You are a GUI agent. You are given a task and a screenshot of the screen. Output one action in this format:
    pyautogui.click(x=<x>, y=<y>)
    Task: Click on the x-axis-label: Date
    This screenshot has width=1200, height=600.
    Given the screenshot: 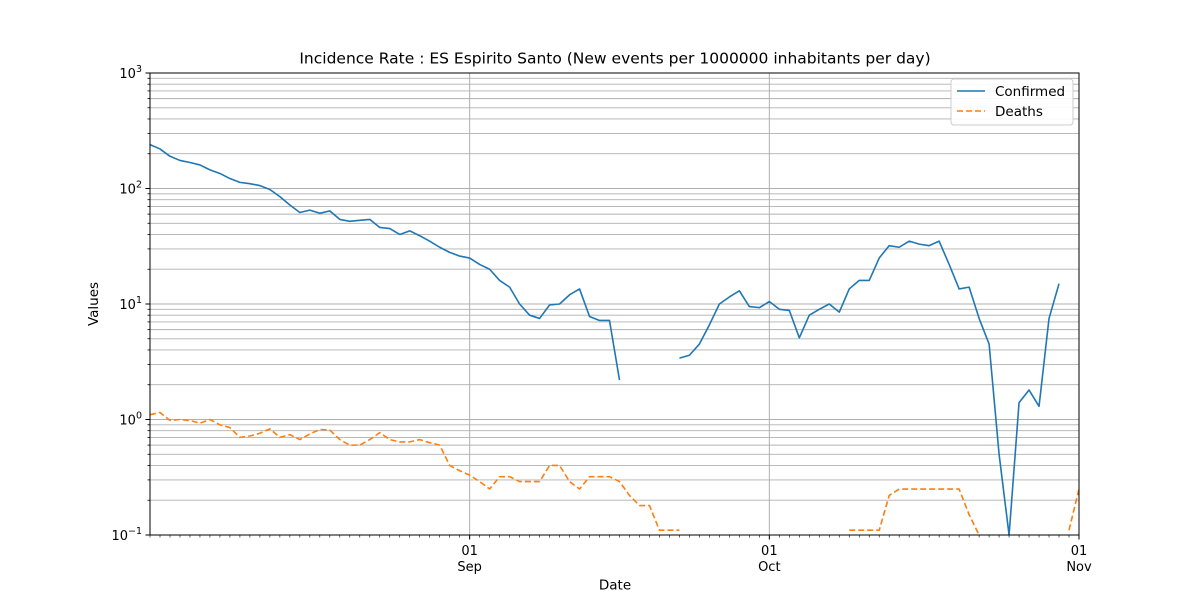 What is the action you would take?
    pyautogui.click(x=615, y=586)
    